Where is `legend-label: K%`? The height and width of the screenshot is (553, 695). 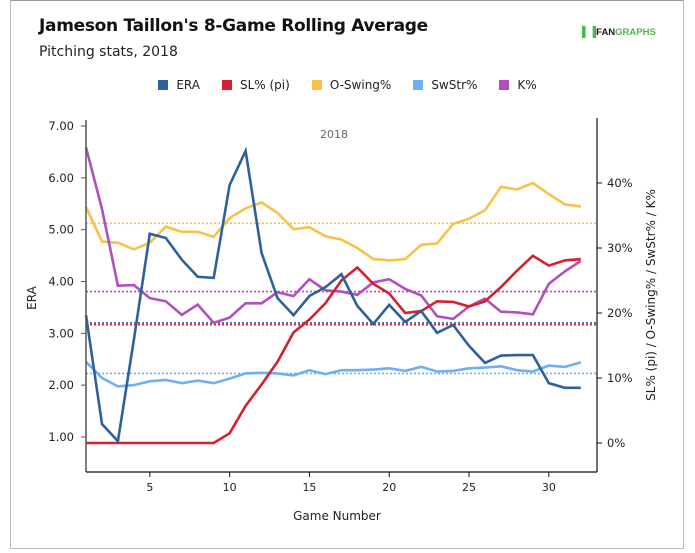 legend-label: K% is located at coordinates (527, 85).